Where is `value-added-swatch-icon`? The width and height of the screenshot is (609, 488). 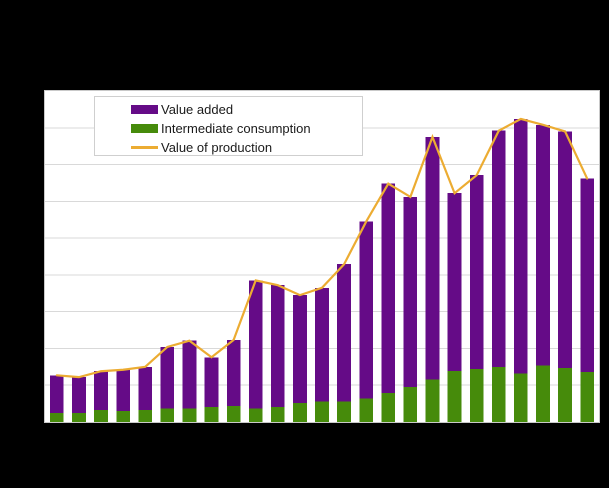 value-added-swatch-icon is located at coordinates (144, 109).